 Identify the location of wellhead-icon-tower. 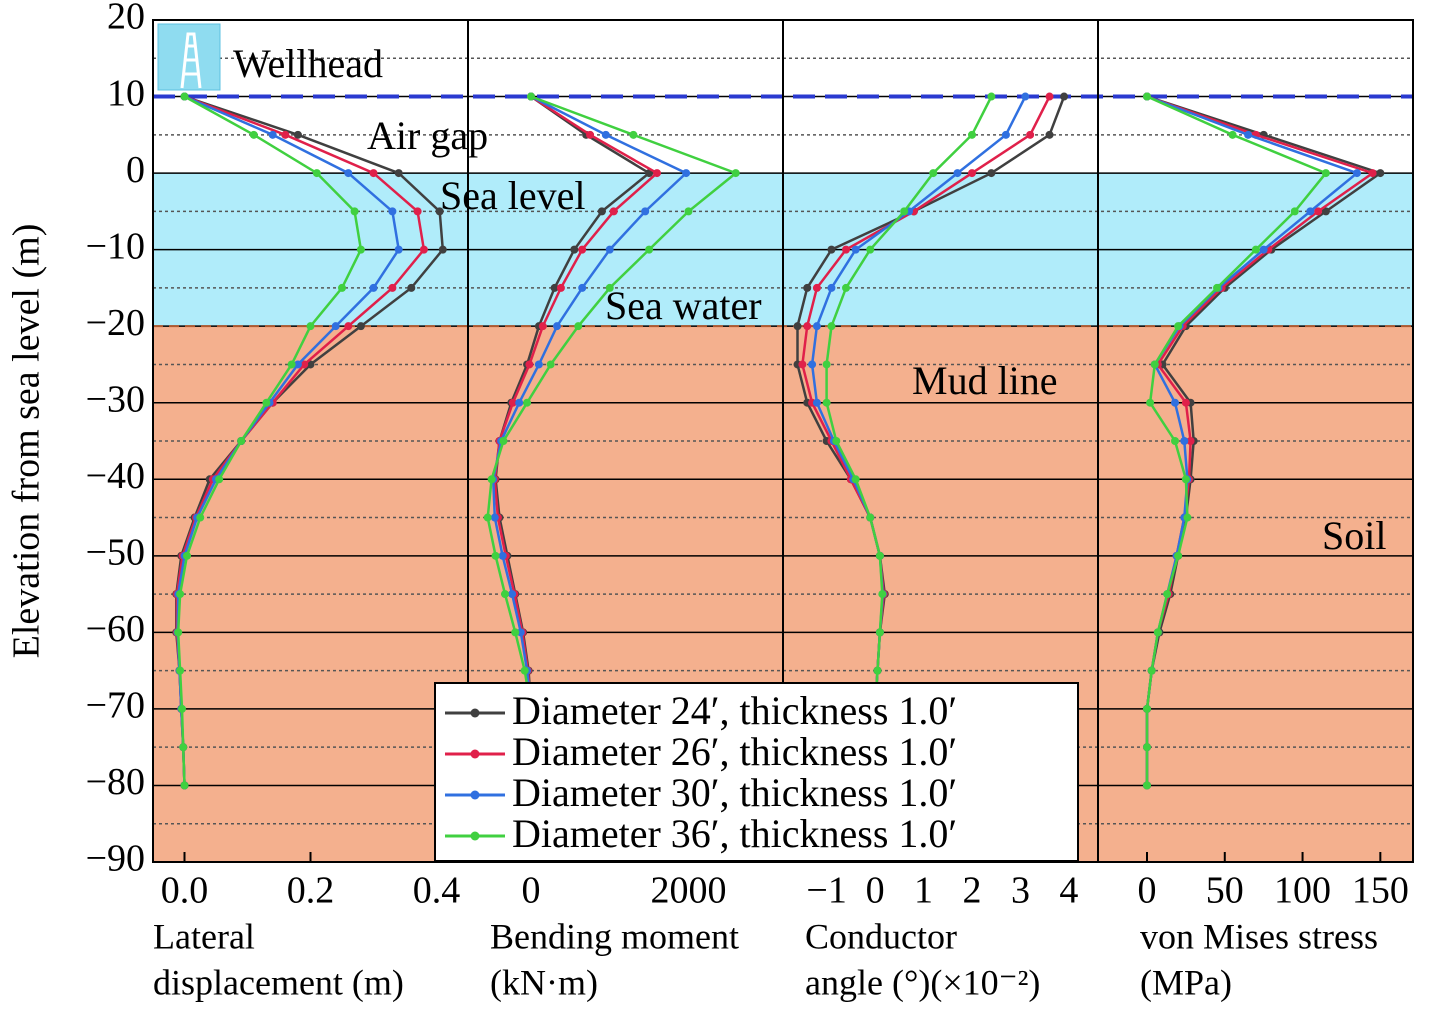
(191, 60).